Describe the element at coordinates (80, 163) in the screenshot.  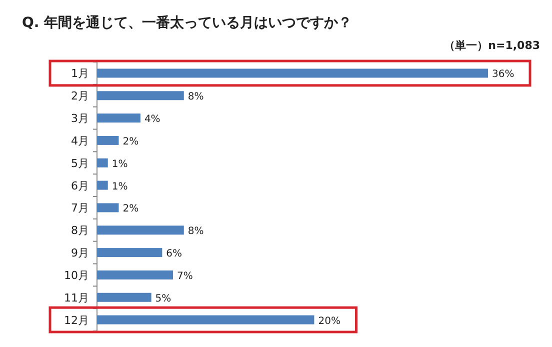
I see `y-tick-label: 5月` at that location.